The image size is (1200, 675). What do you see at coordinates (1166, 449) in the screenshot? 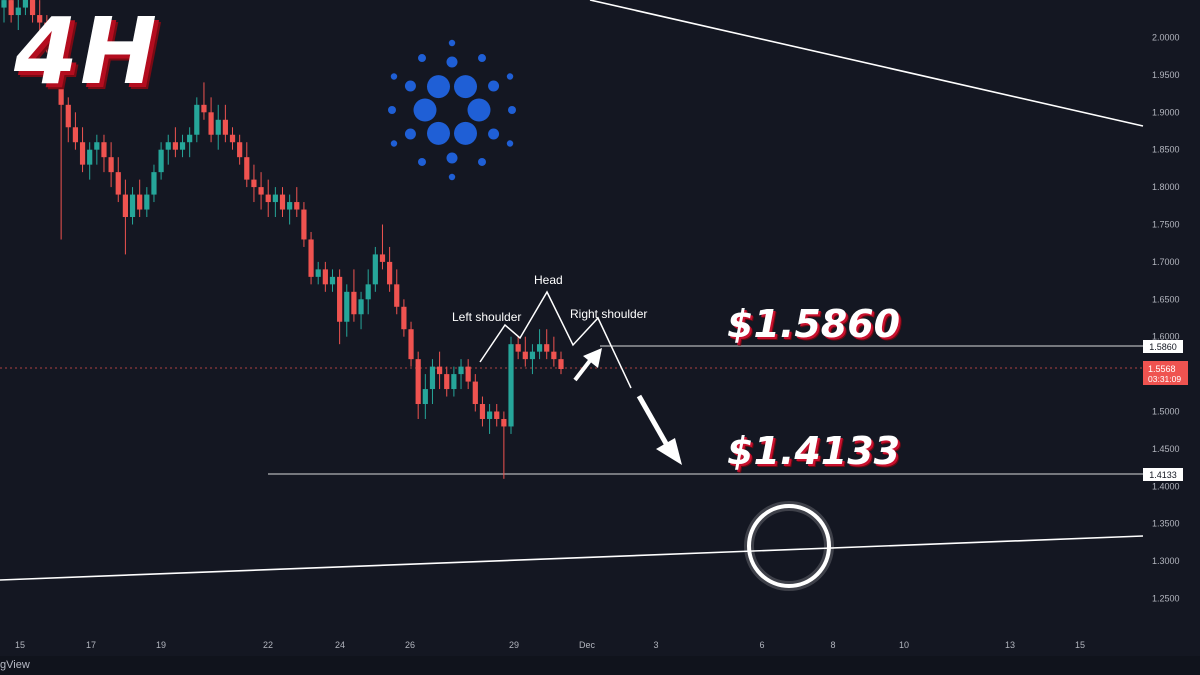
I see `price-tick-label: 1.4500` at bounding box center [1166, 449].